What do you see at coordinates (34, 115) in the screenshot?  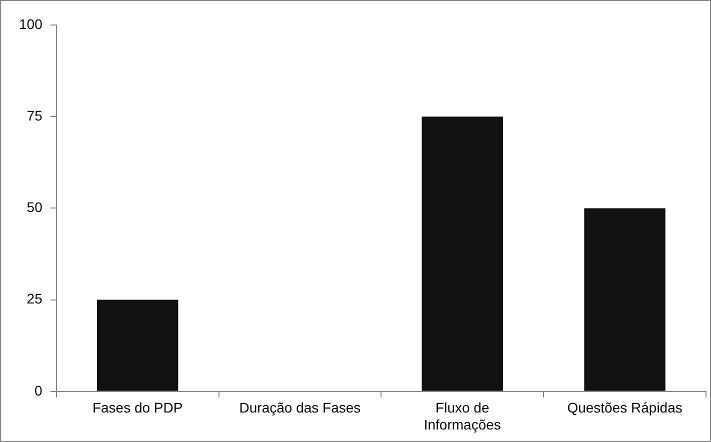 I see `y-tick-label: 75` at bounding box center [34, 115].